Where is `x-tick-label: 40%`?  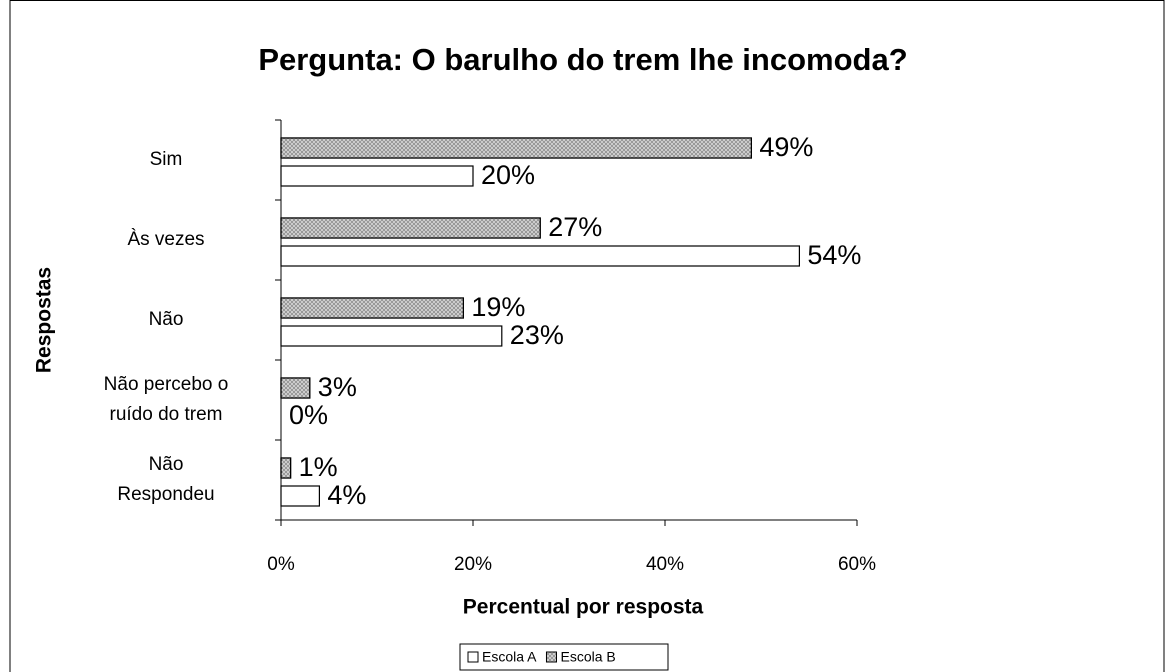
x-tick-label: 40% is located at coordinates (665, 564).